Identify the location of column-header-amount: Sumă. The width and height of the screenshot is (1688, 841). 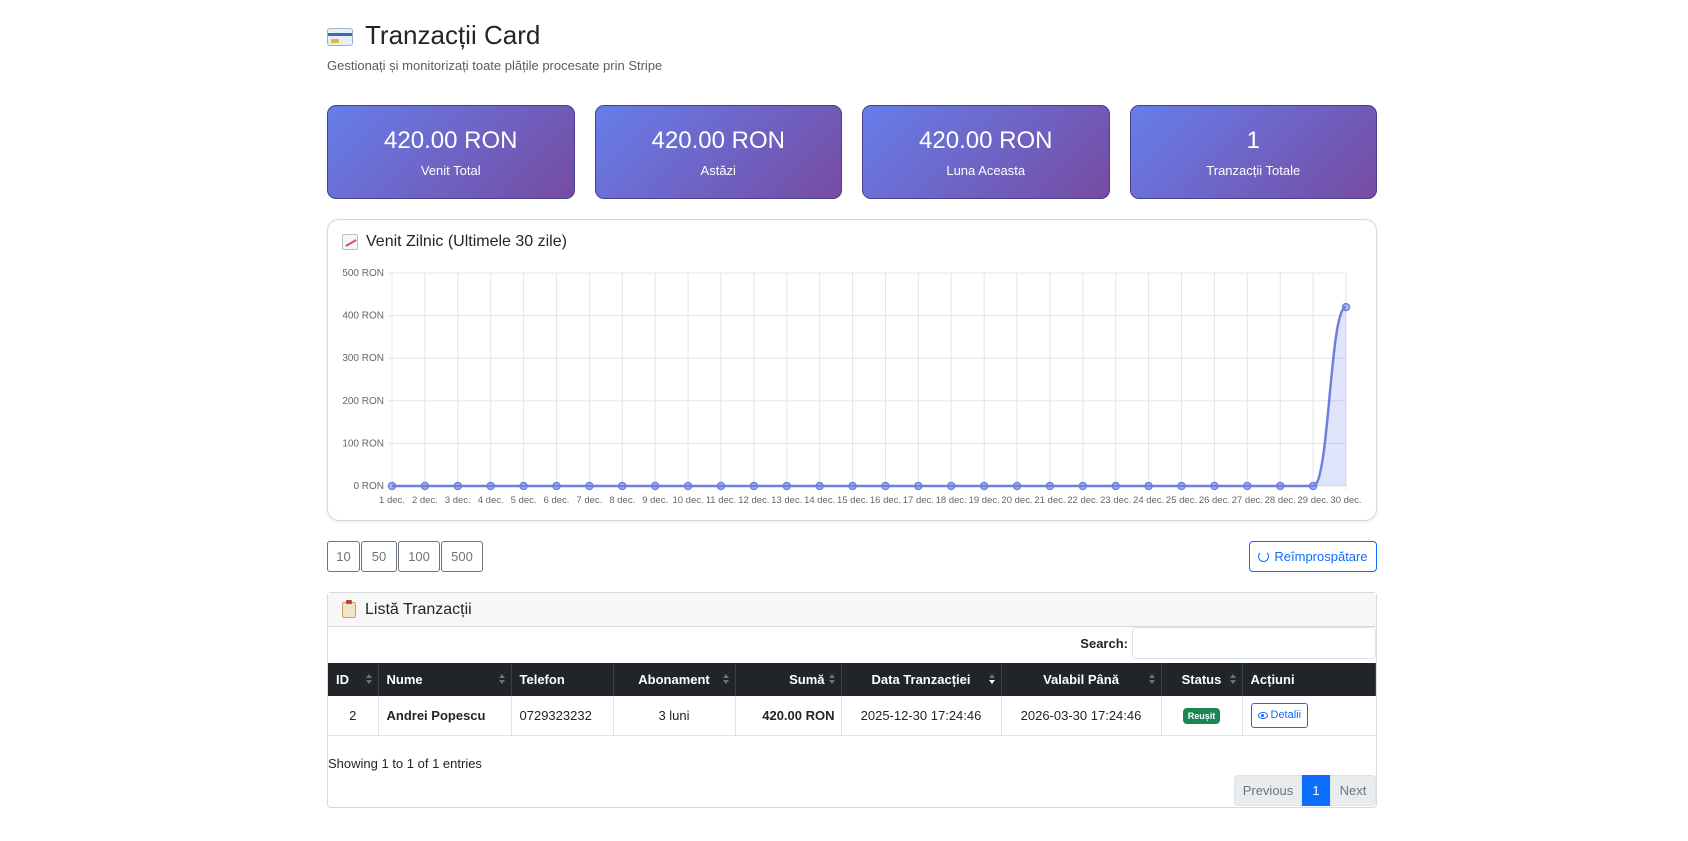
(788, 679).